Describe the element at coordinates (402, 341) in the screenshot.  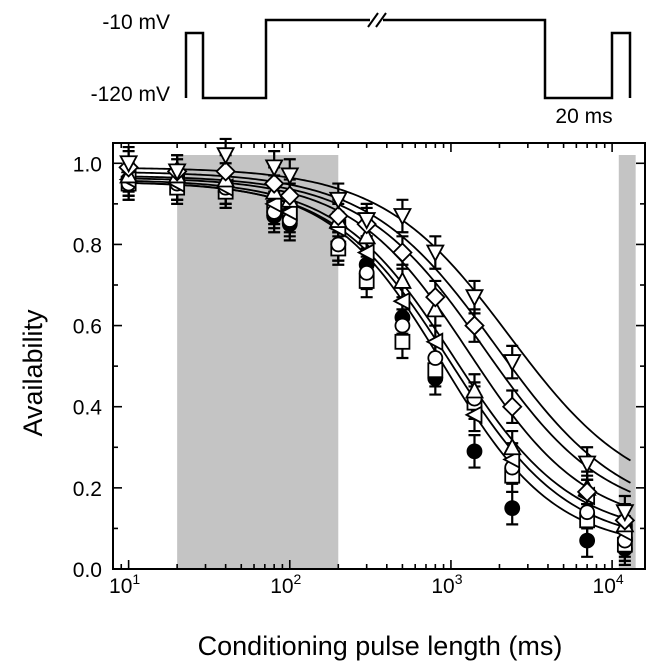
I see `data-point-open-square` at that location.